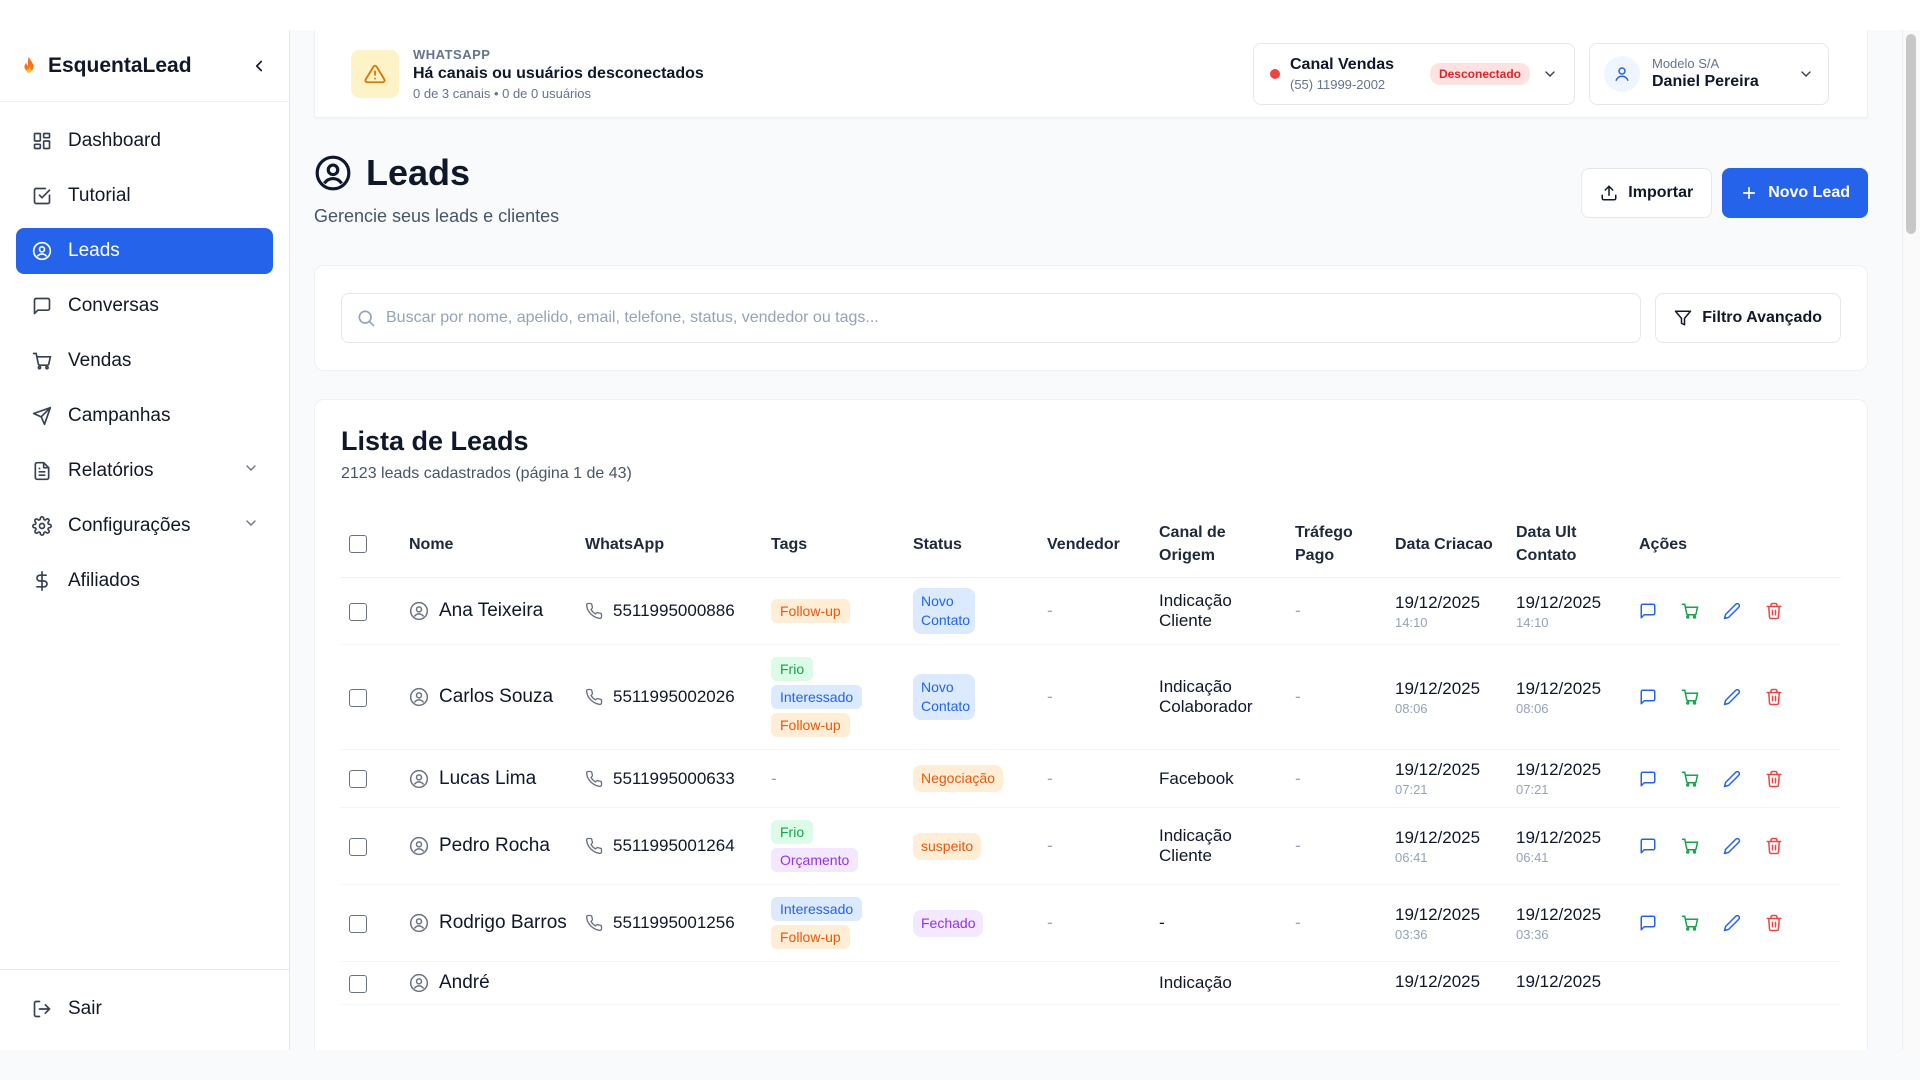 The image size is (1920, 1080). Describe the element at coordinates (670, 923) in the screenshot. I see `whatsapp-cell: 5511995001256` at that location.